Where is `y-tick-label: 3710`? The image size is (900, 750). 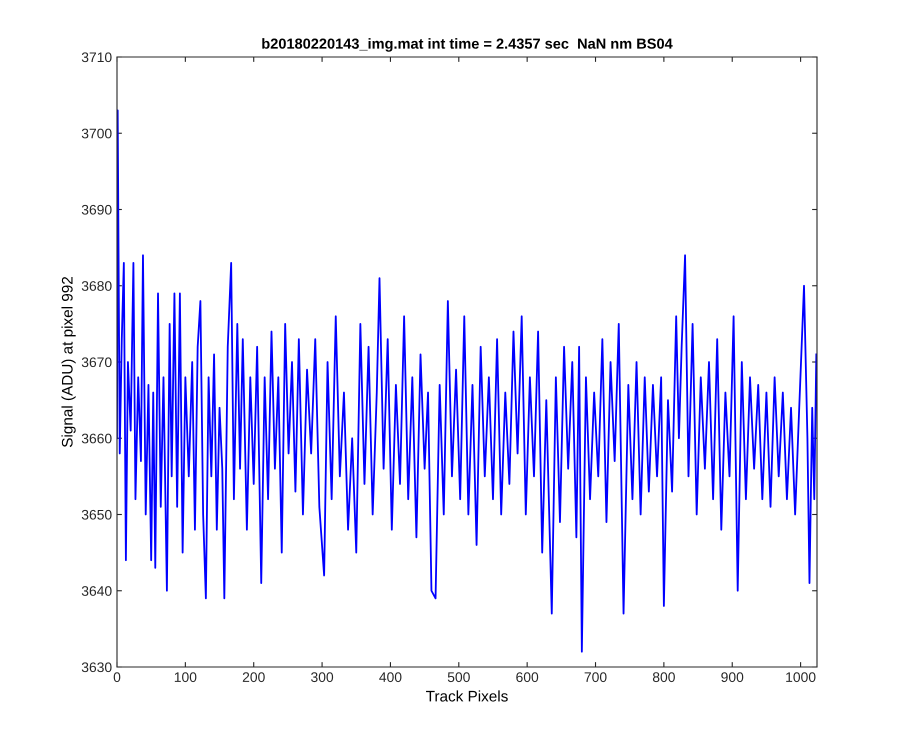
y-tick-label: 3710 is located at coordinates (97, 57).